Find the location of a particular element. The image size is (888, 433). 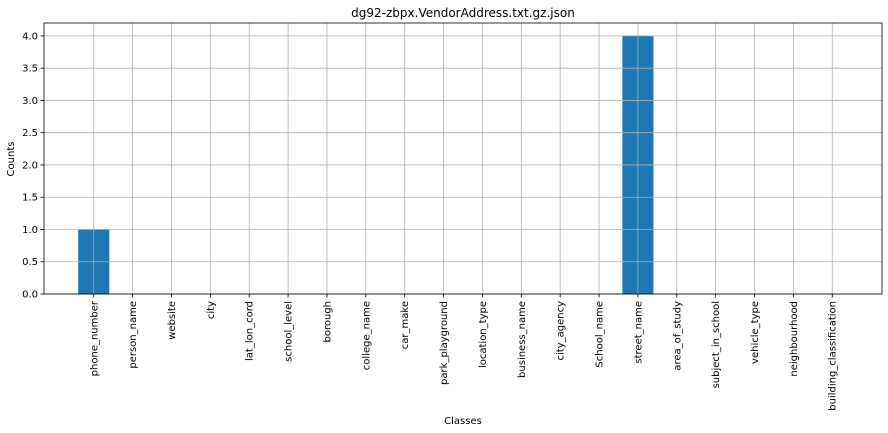

x-tick-label: person_name is located at coordinates (133, 335).